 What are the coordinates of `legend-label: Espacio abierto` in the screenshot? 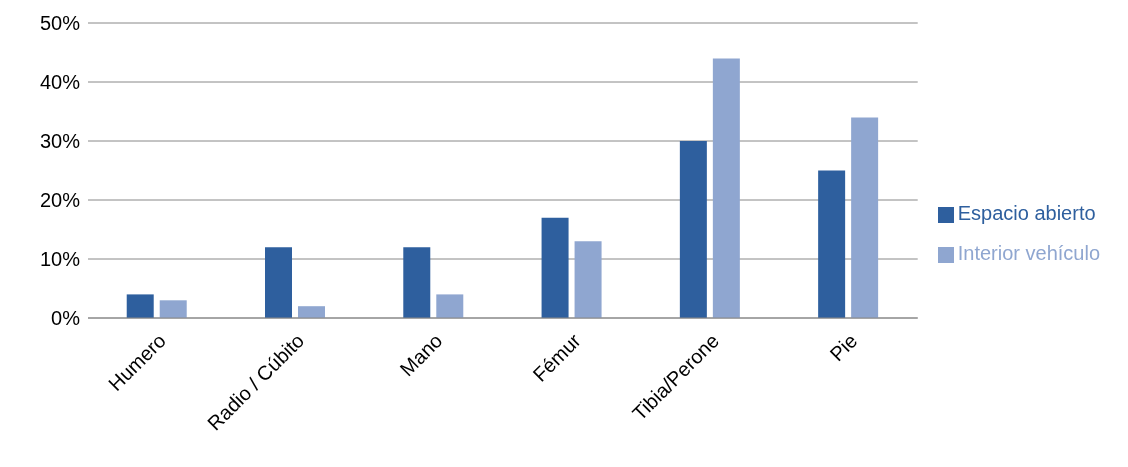 It's located at (1026, 213).